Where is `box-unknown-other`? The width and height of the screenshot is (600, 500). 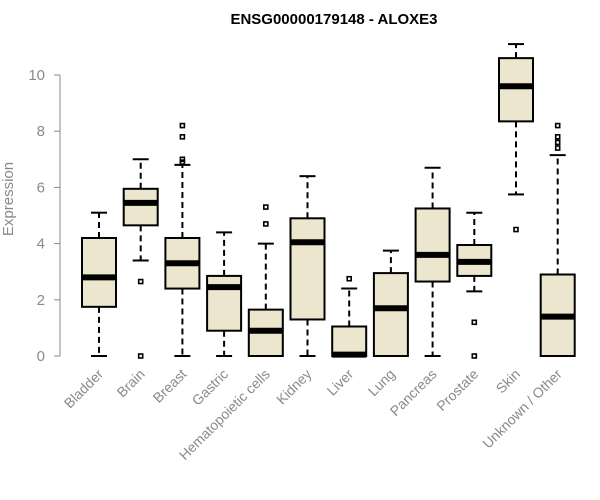
box-unknown-other is located at coordinates (557, 240).